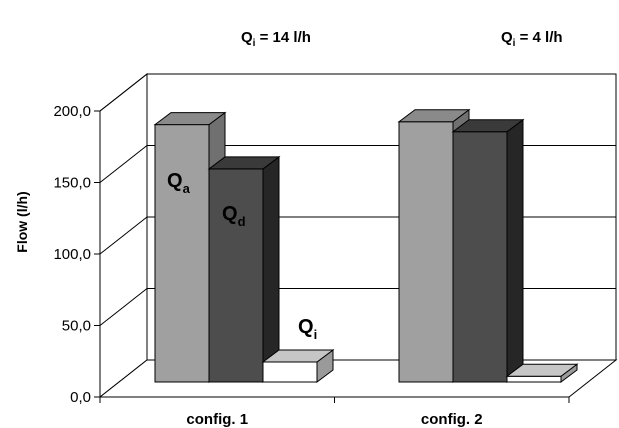  I want to click on y-tick-label: 50,0, so click(76, 326).